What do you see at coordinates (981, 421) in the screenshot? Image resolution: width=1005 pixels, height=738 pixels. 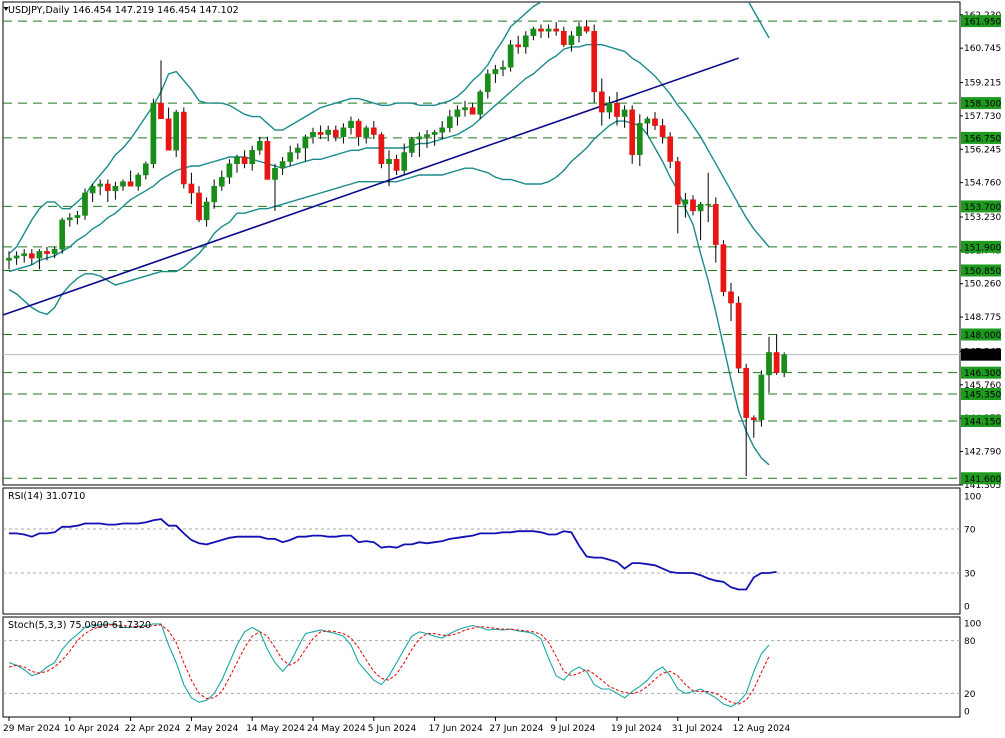 I see `level-label: 144.150` at bounding box center [981, 421].